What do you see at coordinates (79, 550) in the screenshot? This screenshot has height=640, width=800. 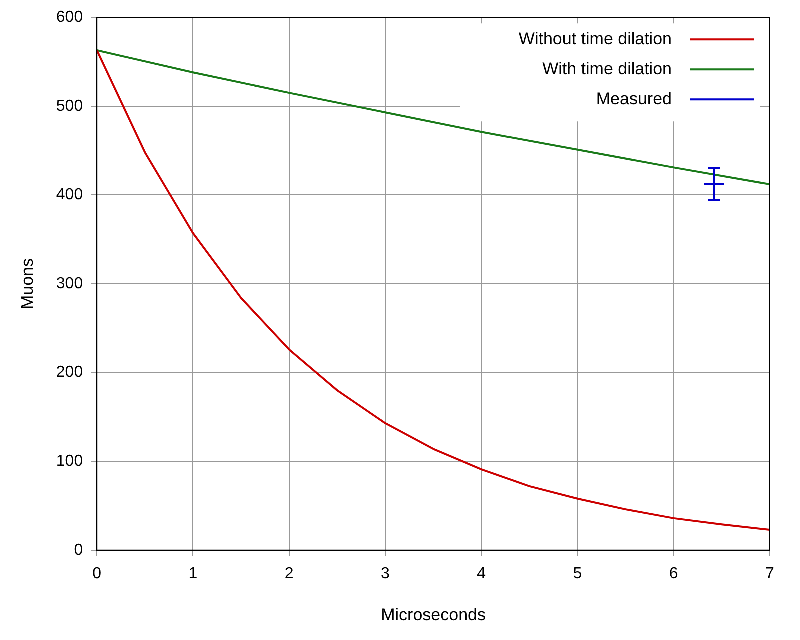 I see `y-tick-label: 0` at bounding box center [79, 550].